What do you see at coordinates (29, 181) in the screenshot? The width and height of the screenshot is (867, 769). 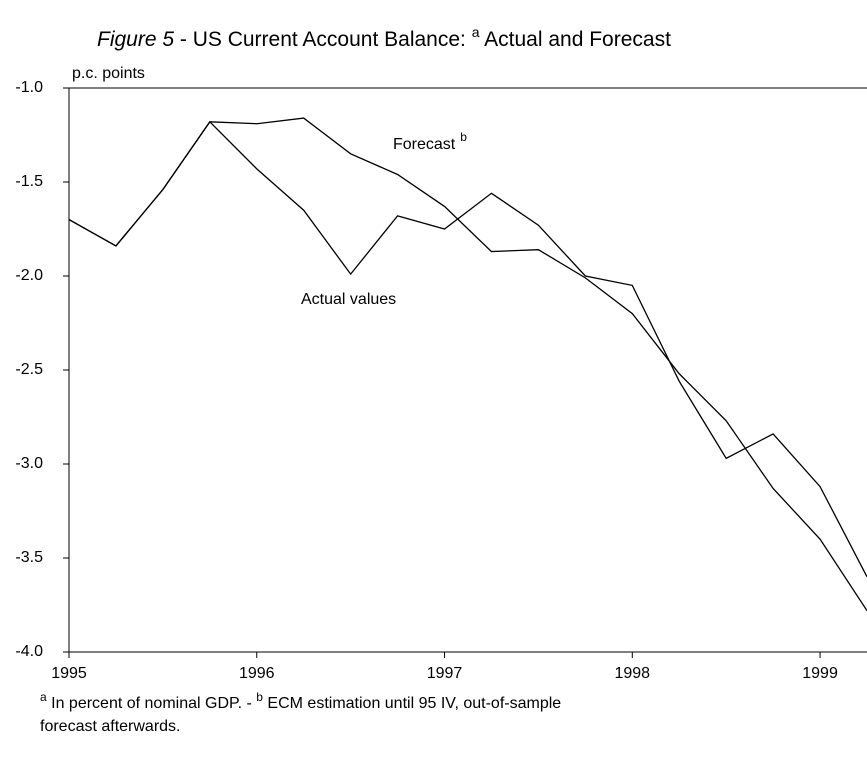 I see `y-tick-label: -1.5` at bounding box center [29, 181].